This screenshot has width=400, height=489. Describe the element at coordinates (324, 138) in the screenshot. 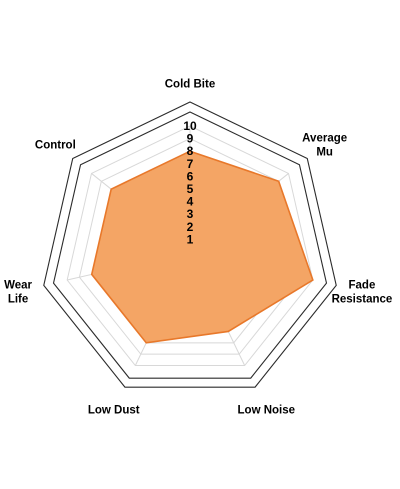

I see `axis-label-line: Average` at that location.